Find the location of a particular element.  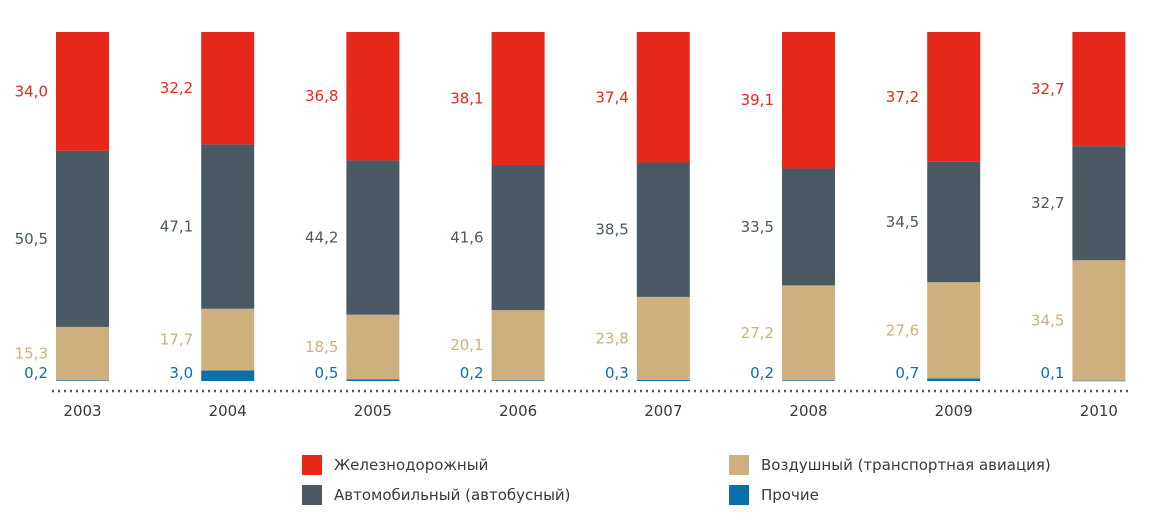

bar-segment-2007-s3 is located at coordinates (663, 97).